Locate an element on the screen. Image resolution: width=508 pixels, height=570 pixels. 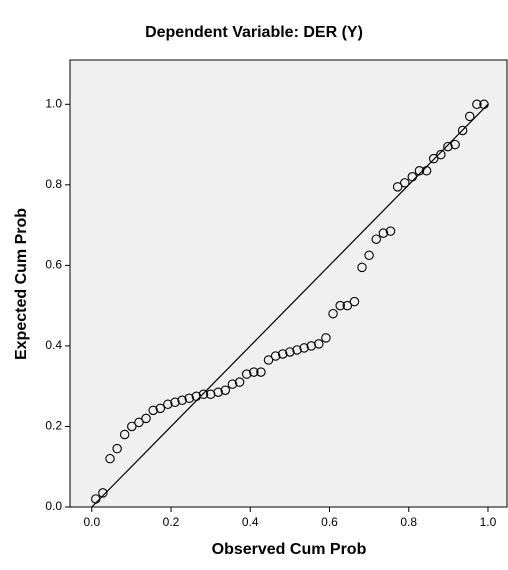
y-tick-label: 0.4 is located at coordinates (53, 345).